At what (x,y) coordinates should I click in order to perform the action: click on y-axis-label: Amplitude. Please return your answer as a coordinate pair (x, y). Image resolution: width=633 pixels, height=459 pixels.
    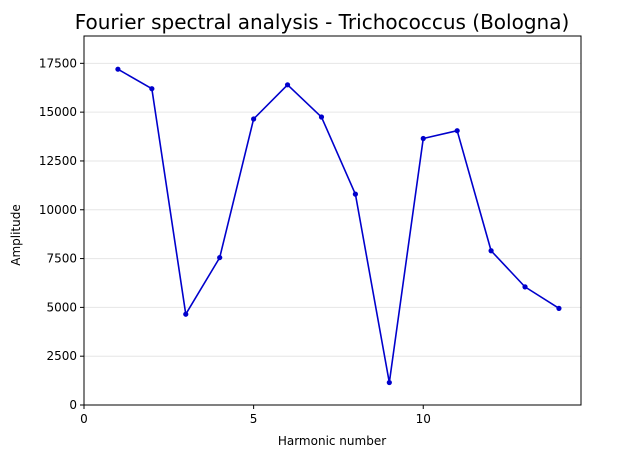
    Looking at the image, I should click on (16, 235).